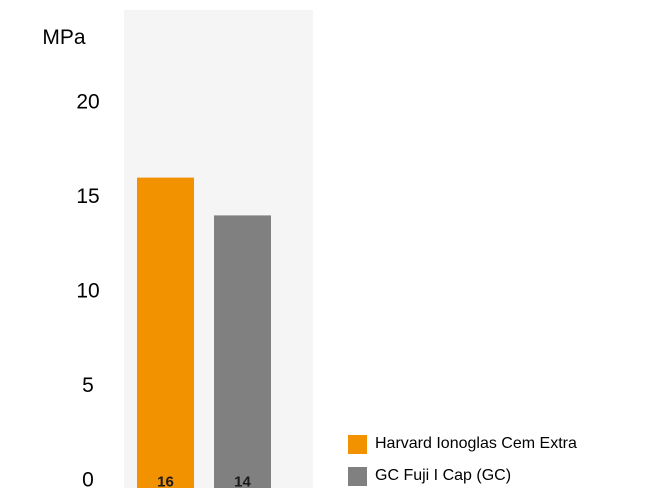 The width and height of the screenshot is (660, 488). I want to click on legend-item-harvard: Harvard Ionoglas Cem Extra, so click(462, 444).